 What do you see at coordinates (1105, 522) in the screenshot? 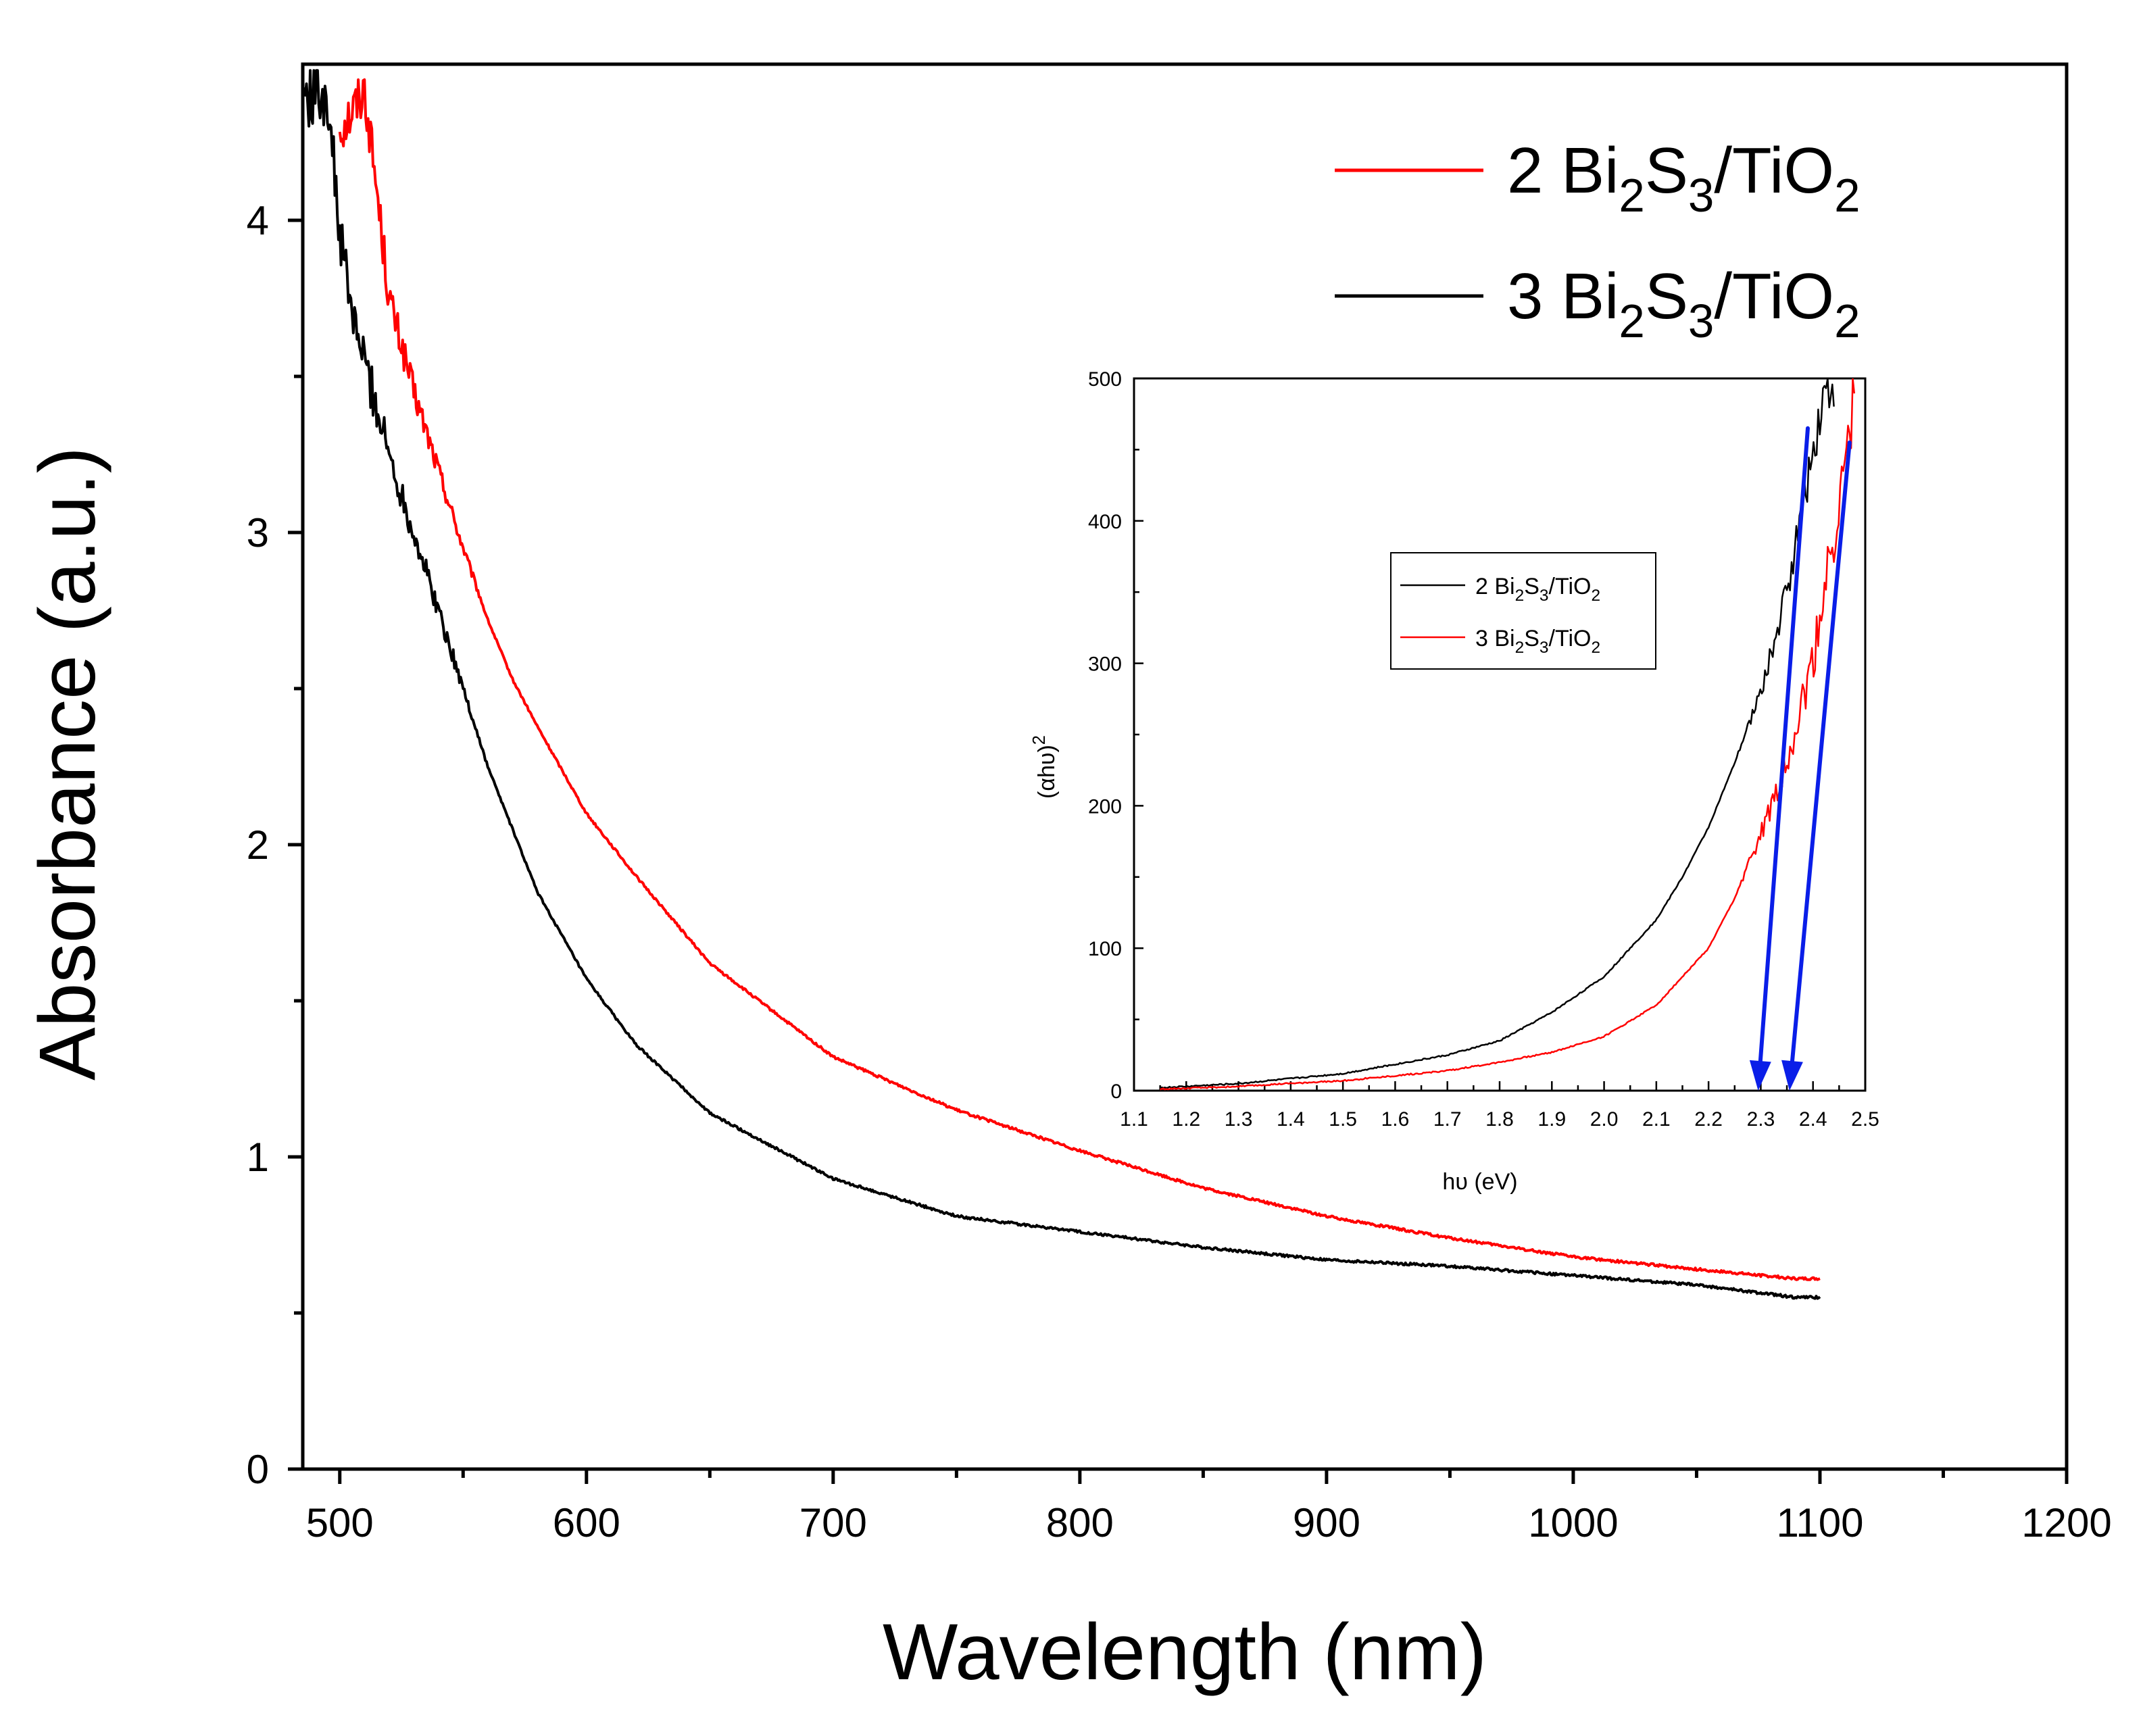
I see `inset-y-tick-label: 400` at bounding box center [1105, 522].